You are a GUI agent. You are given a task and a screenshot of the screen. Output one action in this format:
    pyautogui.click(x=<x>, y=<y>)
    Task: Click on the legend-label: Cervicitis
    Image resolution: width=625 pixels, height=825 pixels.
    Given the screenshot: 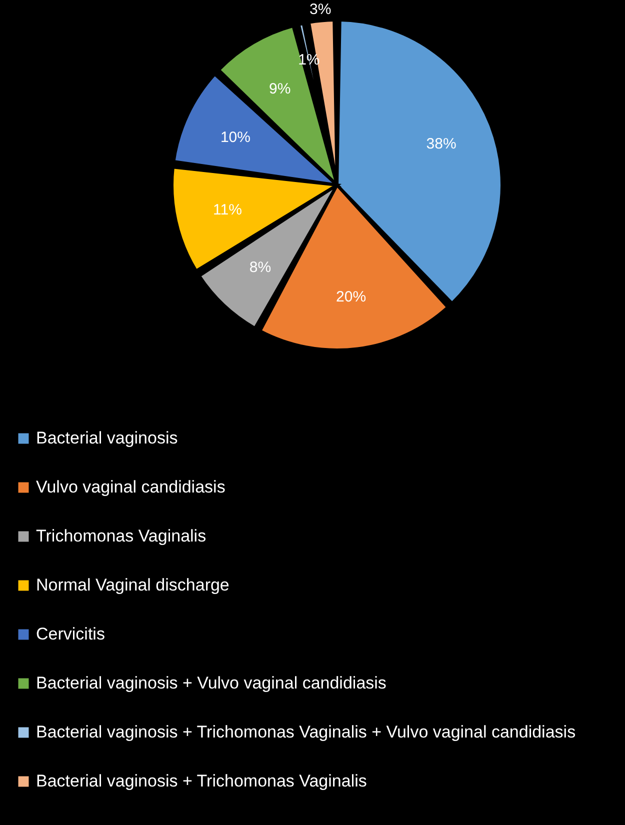 What is the action you would take?
    pyautogui.click(x=70, y=634)
    